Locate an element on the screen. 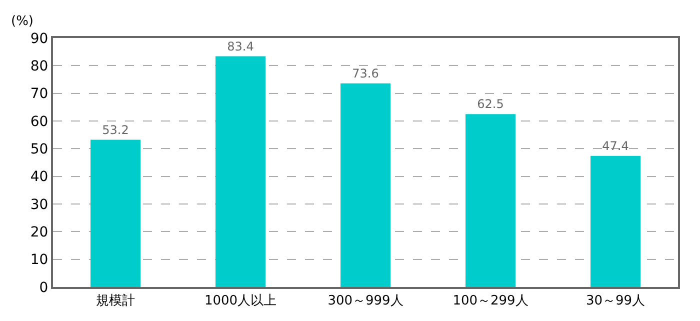  y-tick-label: 90 is located at coordinates (39, 38).